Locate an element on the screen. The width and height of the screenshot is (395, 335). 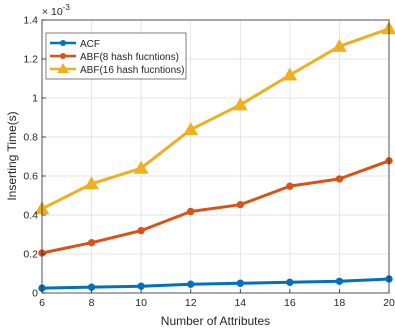
exponent-label: × 10⁻³ is located at coordinates (56, 10).